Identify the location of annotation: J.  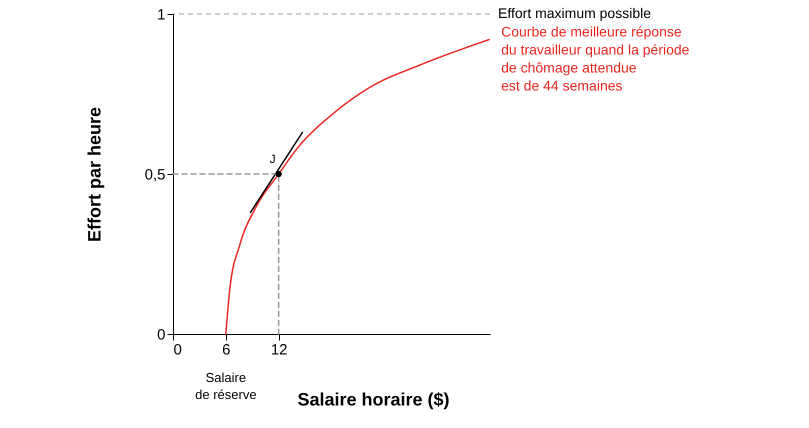
(273, 159).